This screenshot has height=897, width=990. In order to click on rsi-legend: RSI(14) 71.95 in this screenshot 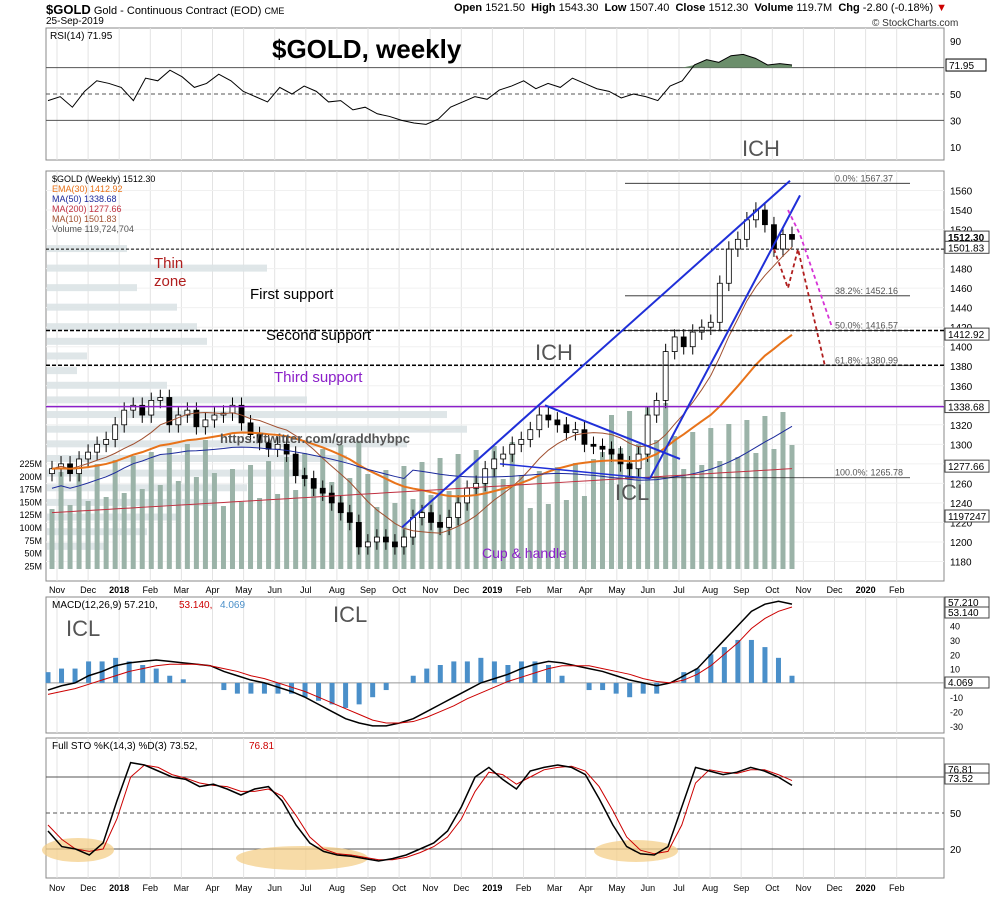, I will do `click(81, 36)`.